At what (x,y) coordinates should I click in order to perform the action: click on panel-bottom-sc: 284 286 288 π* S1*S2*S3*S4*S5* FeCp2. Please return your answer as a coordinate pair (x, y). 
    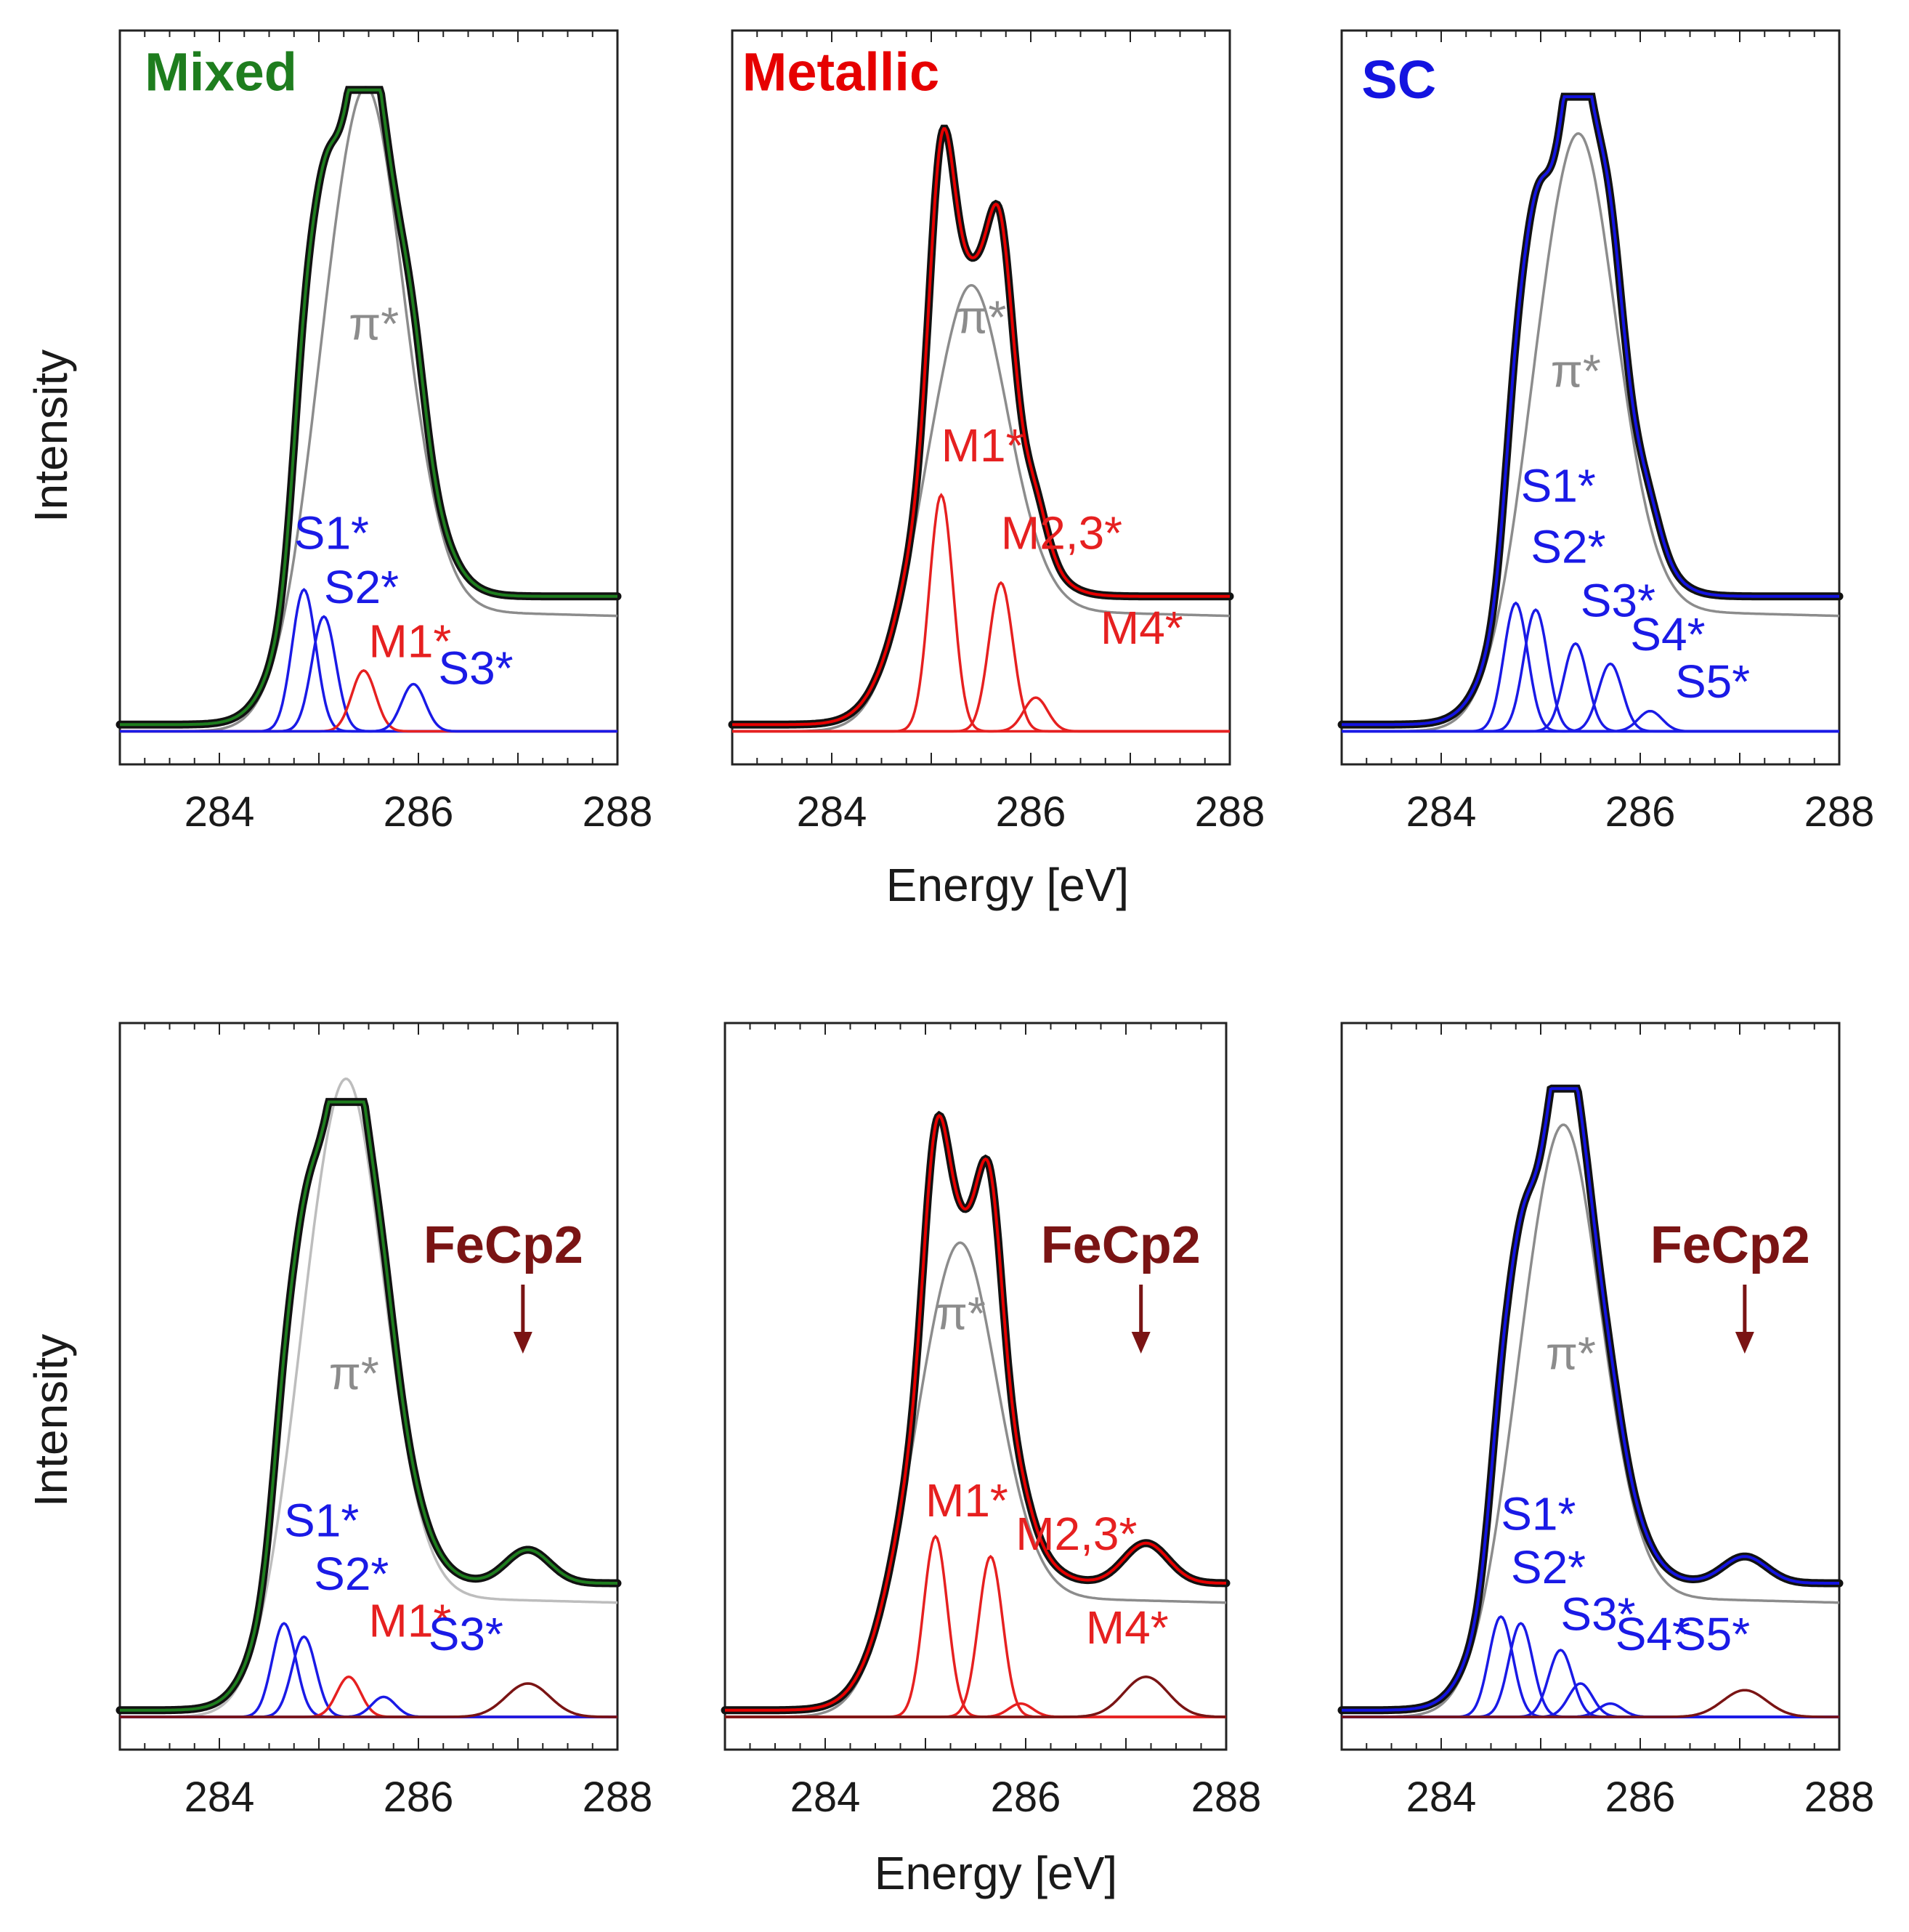
    Looking at the image, I should click on (1606, 1421).